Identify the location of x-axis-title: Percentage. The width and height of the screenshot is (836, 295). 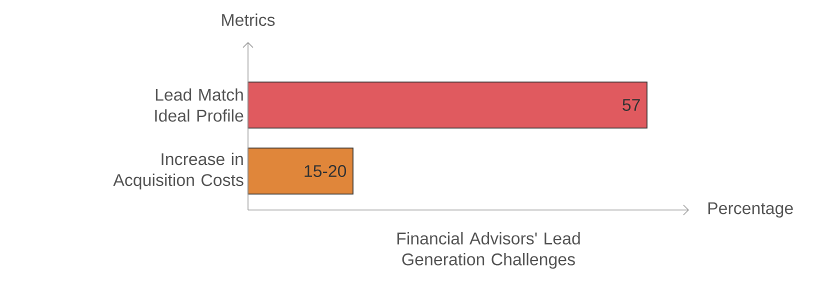
(750, 210).